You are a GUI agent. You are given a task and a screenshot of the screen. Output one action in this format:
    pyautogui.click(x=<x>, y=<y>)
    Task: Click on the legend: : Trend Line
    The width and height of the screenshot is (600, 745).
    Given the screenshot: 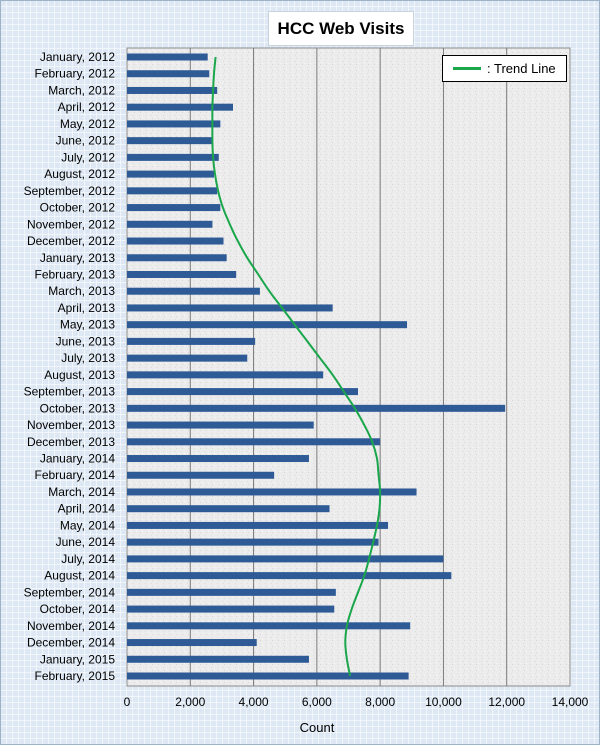 What is the action you would take?
    pyautogui.click(x=504, y=68)
    